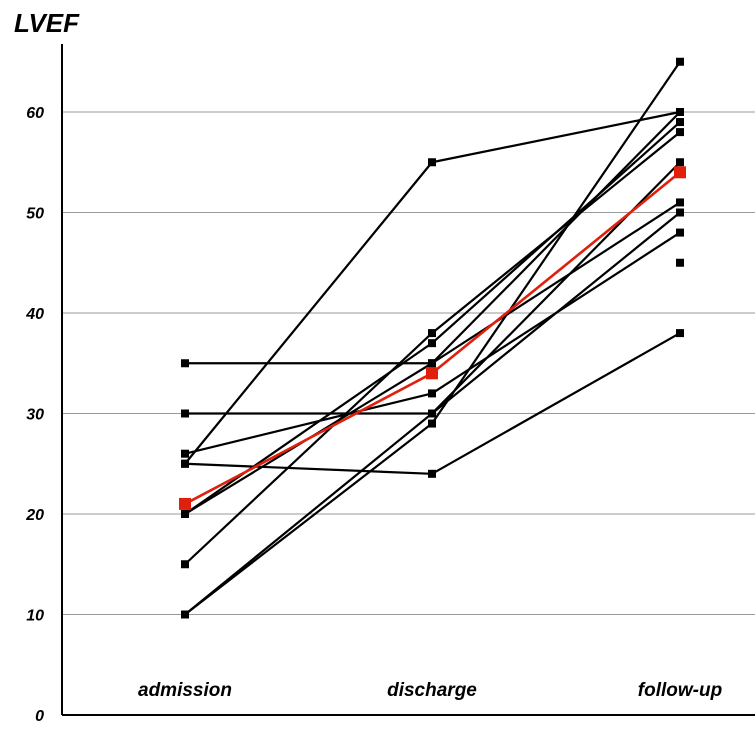 The image size is (755, 729). I want to click on patient-series-3-point-follow-up, so click(680, 232).